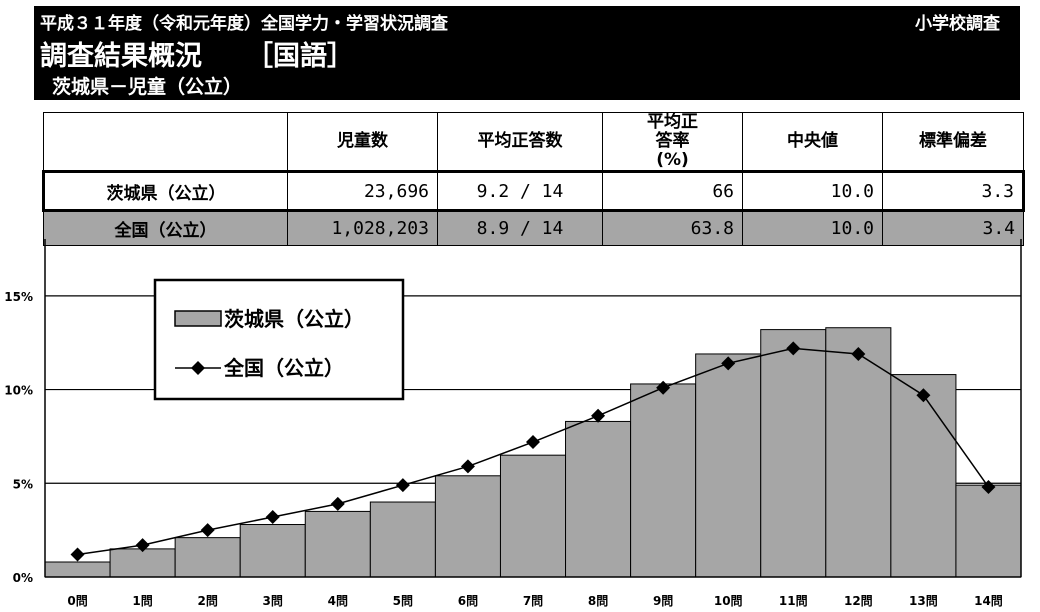 The width and height of the screenshot is (1040, 612). Describe the element at coordinates (520, 228) in the screenshot. I see `cell-avg-correct: 8.9 / 14` at that location.